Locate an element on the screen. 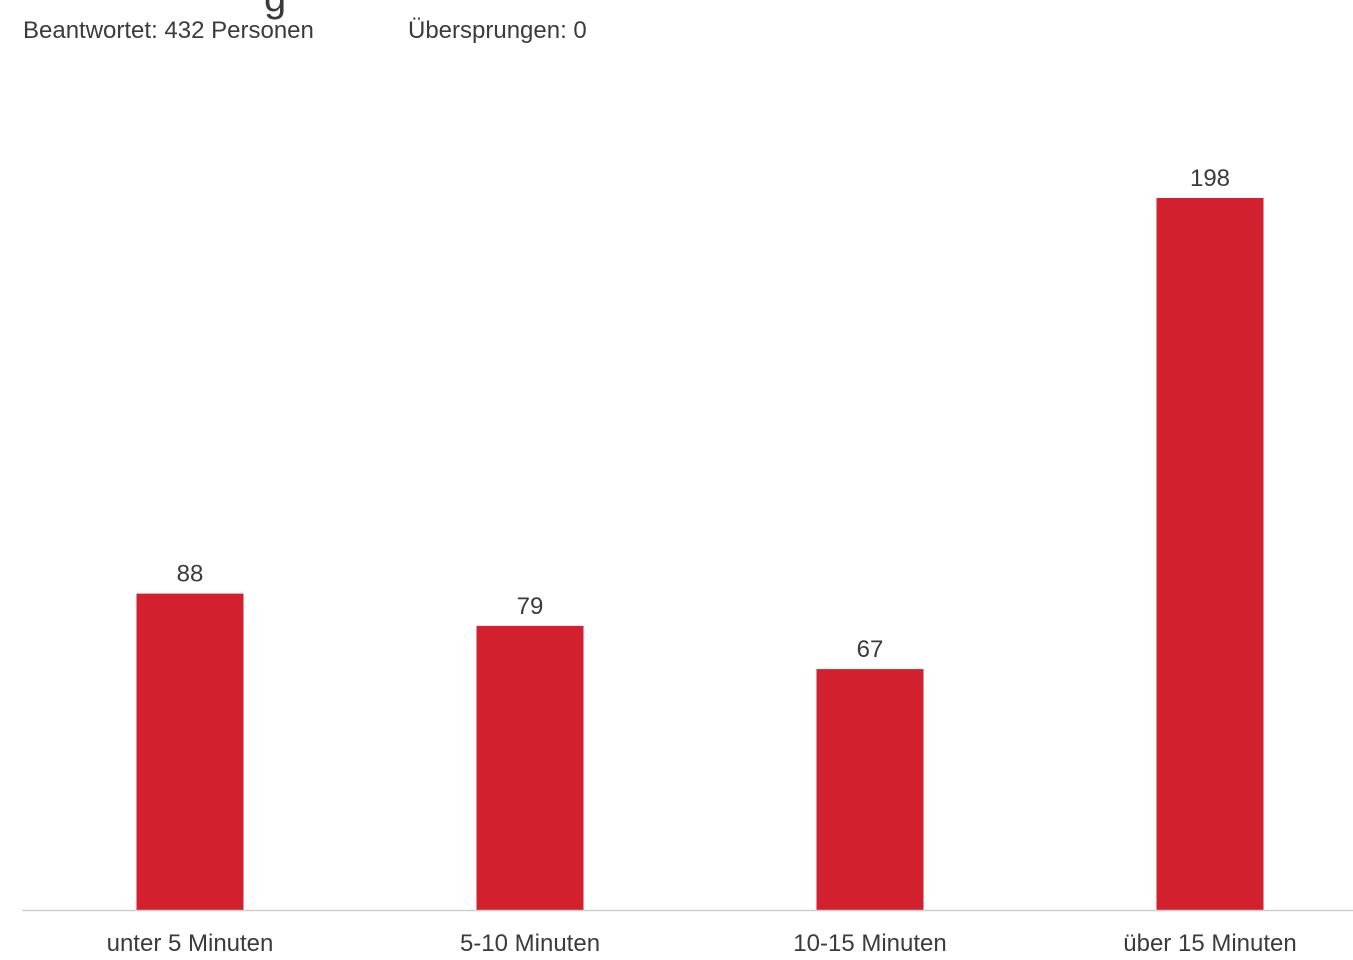  x-tick-label-1: unter 5 Minuten is located at coordinates (190, 943).